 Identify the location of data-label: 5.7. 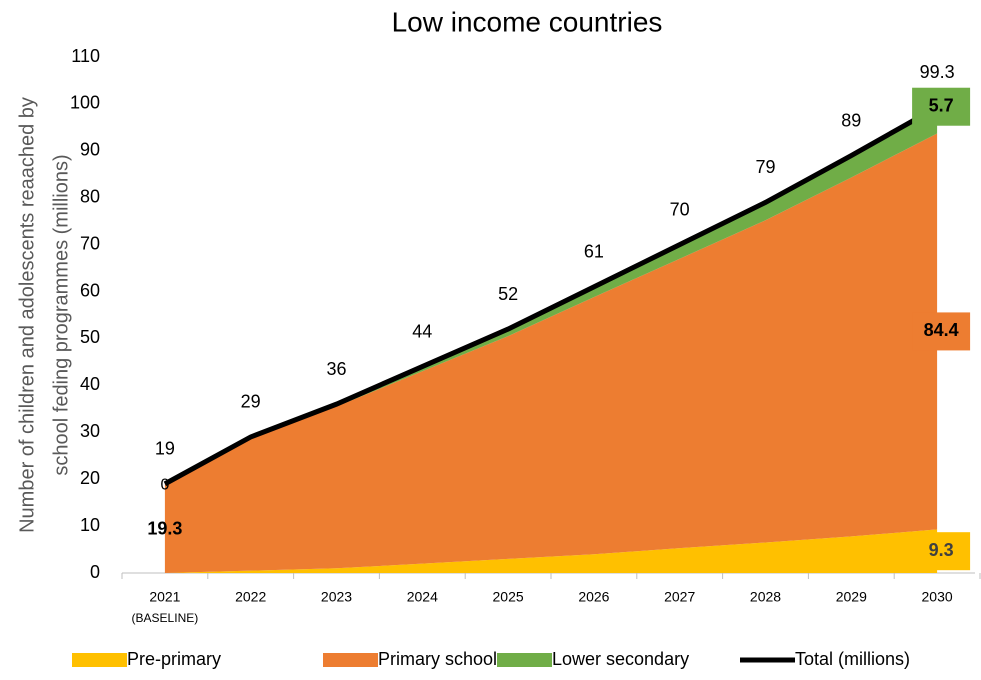
(941, 105).